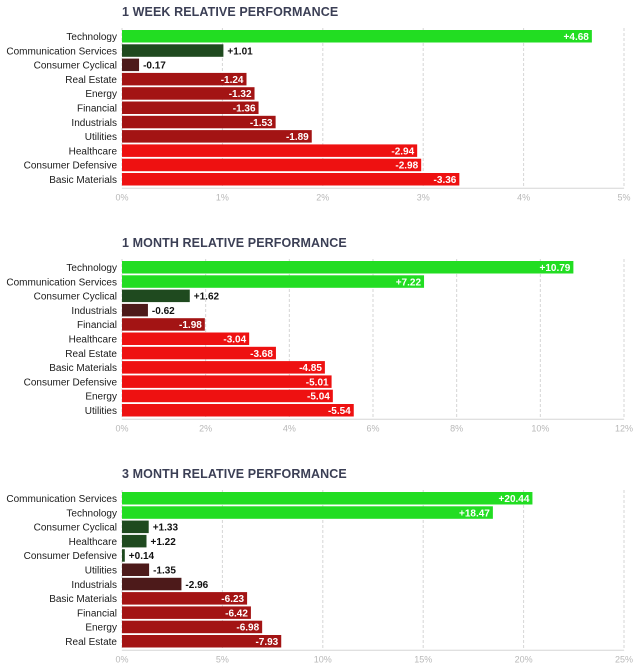 The image size is (640, 669). I want to click on value-label: +1.22, so click(163, 542).